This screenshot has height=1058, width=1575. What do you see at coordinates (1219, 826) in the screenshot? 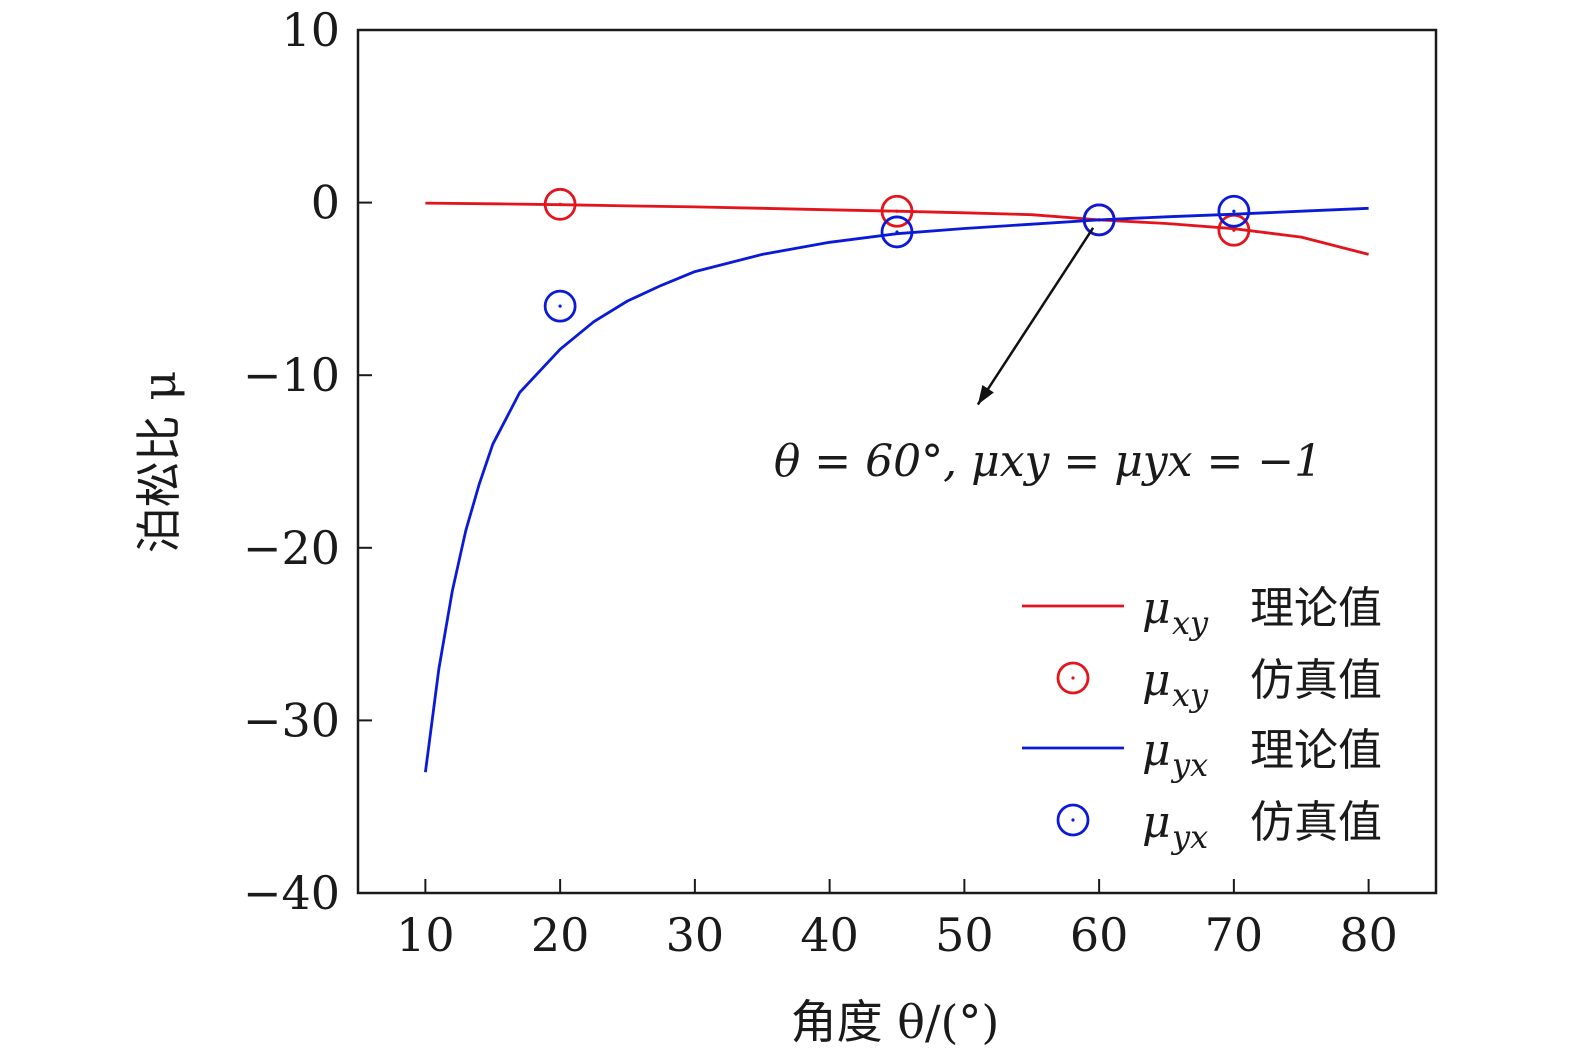
I see `legend-item: μ yx 仿真值` at bounding box center [1219, 826].